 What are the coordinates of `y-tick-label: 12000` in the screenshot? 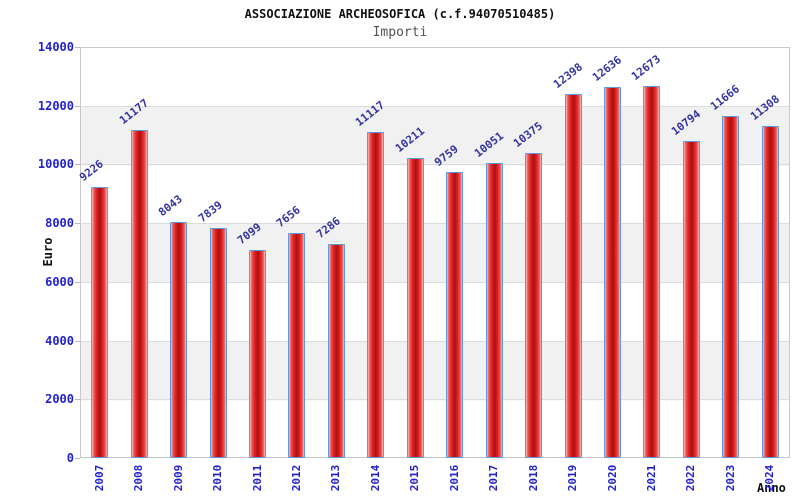 It's located at (55, 105).